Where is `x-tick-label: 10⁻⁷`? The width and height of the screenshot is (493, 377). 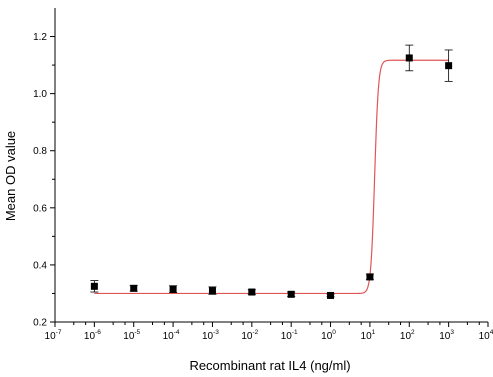 x-tick-label: 10⁻⁷ is located at coordinates (53, 335).